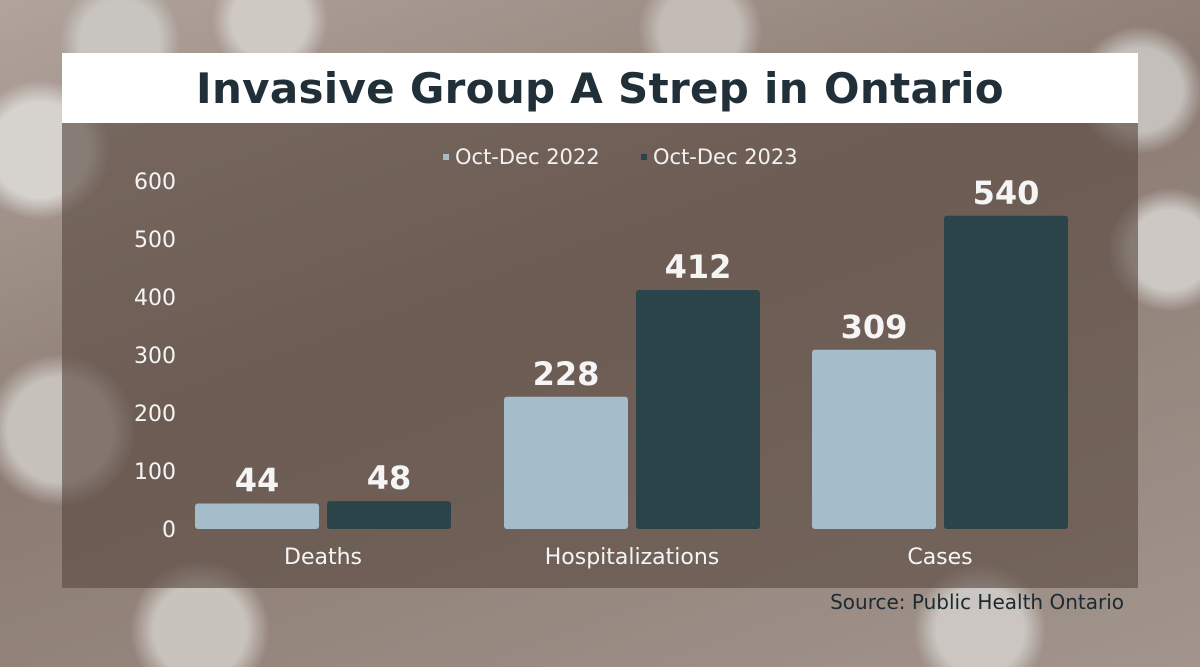  Describe the element at coordinates (155, 298) in the screenshot. I see `y-tick-label: 400` at that location.